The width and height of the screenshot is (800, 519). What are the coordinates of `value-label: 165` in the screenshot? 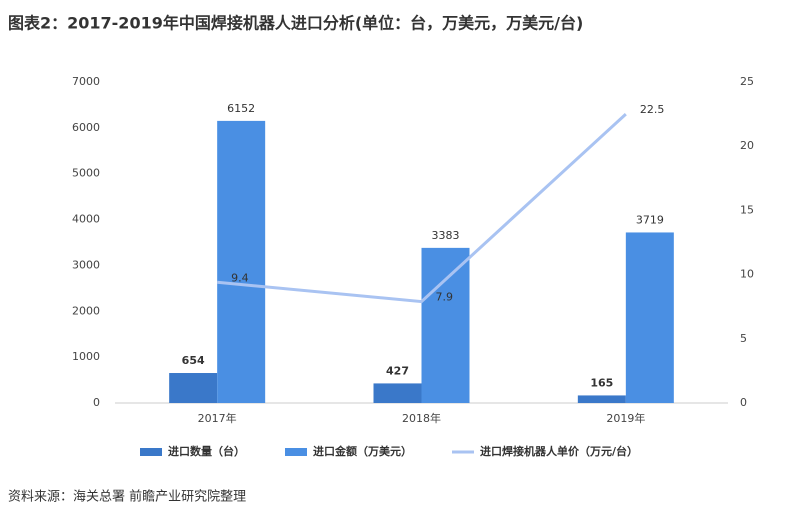 It's located at (601, 382).